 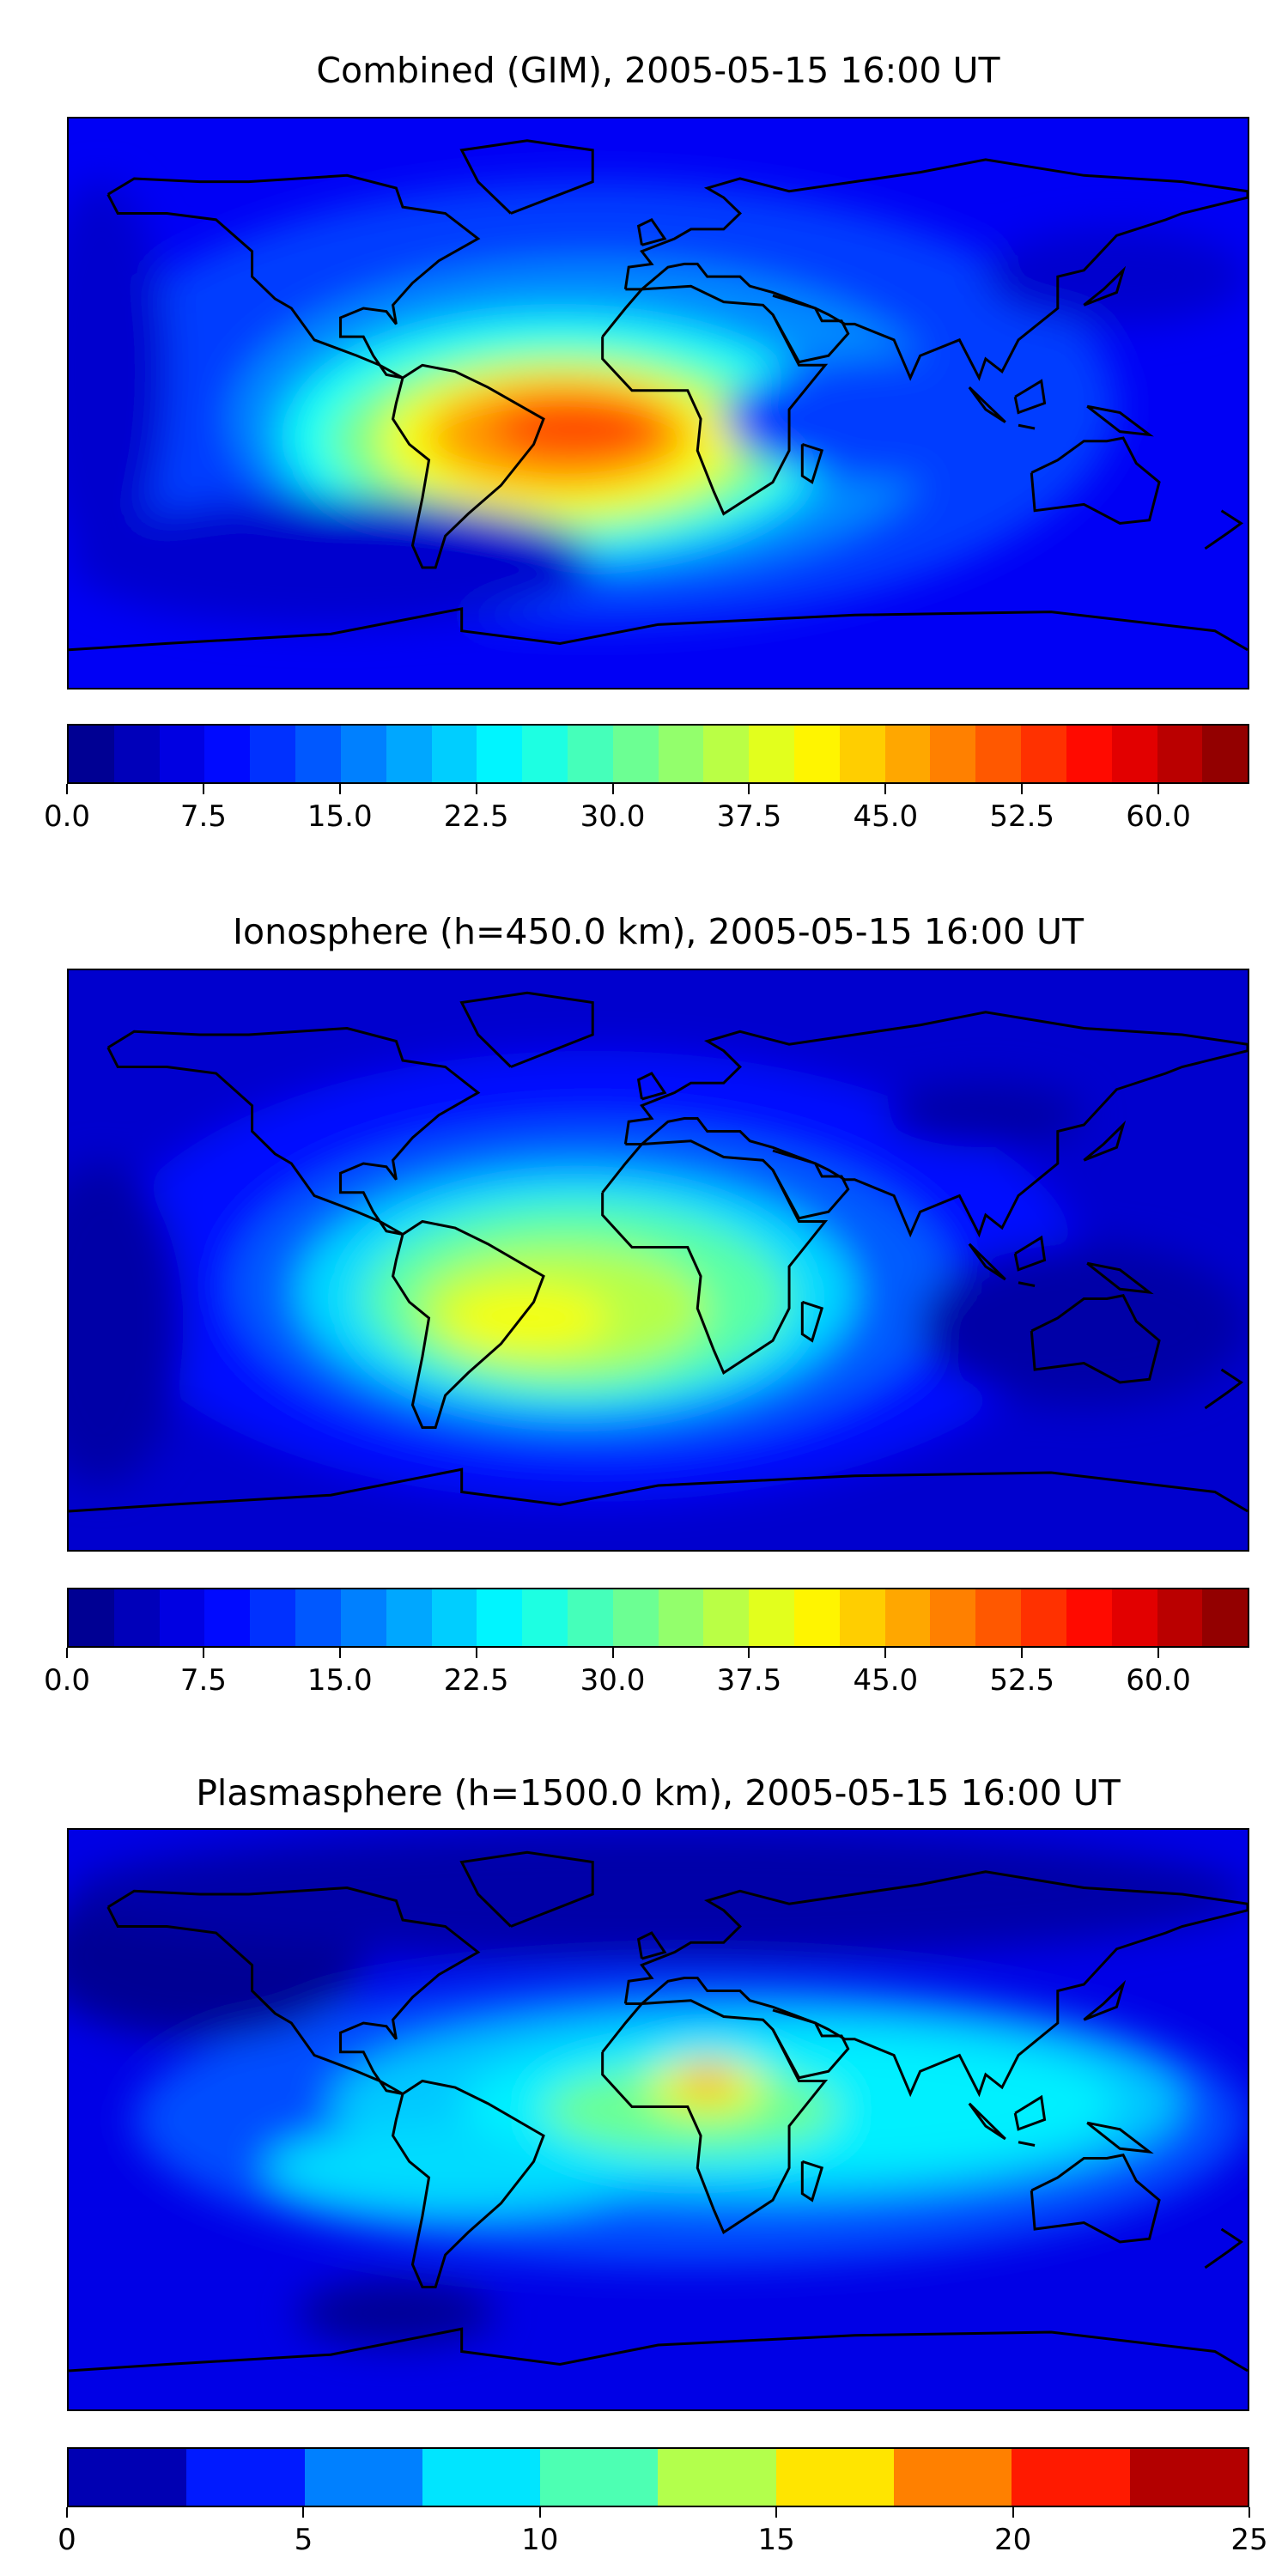 I want to click on colorbar-tick-label: 0, so click(x=67, y=2540).